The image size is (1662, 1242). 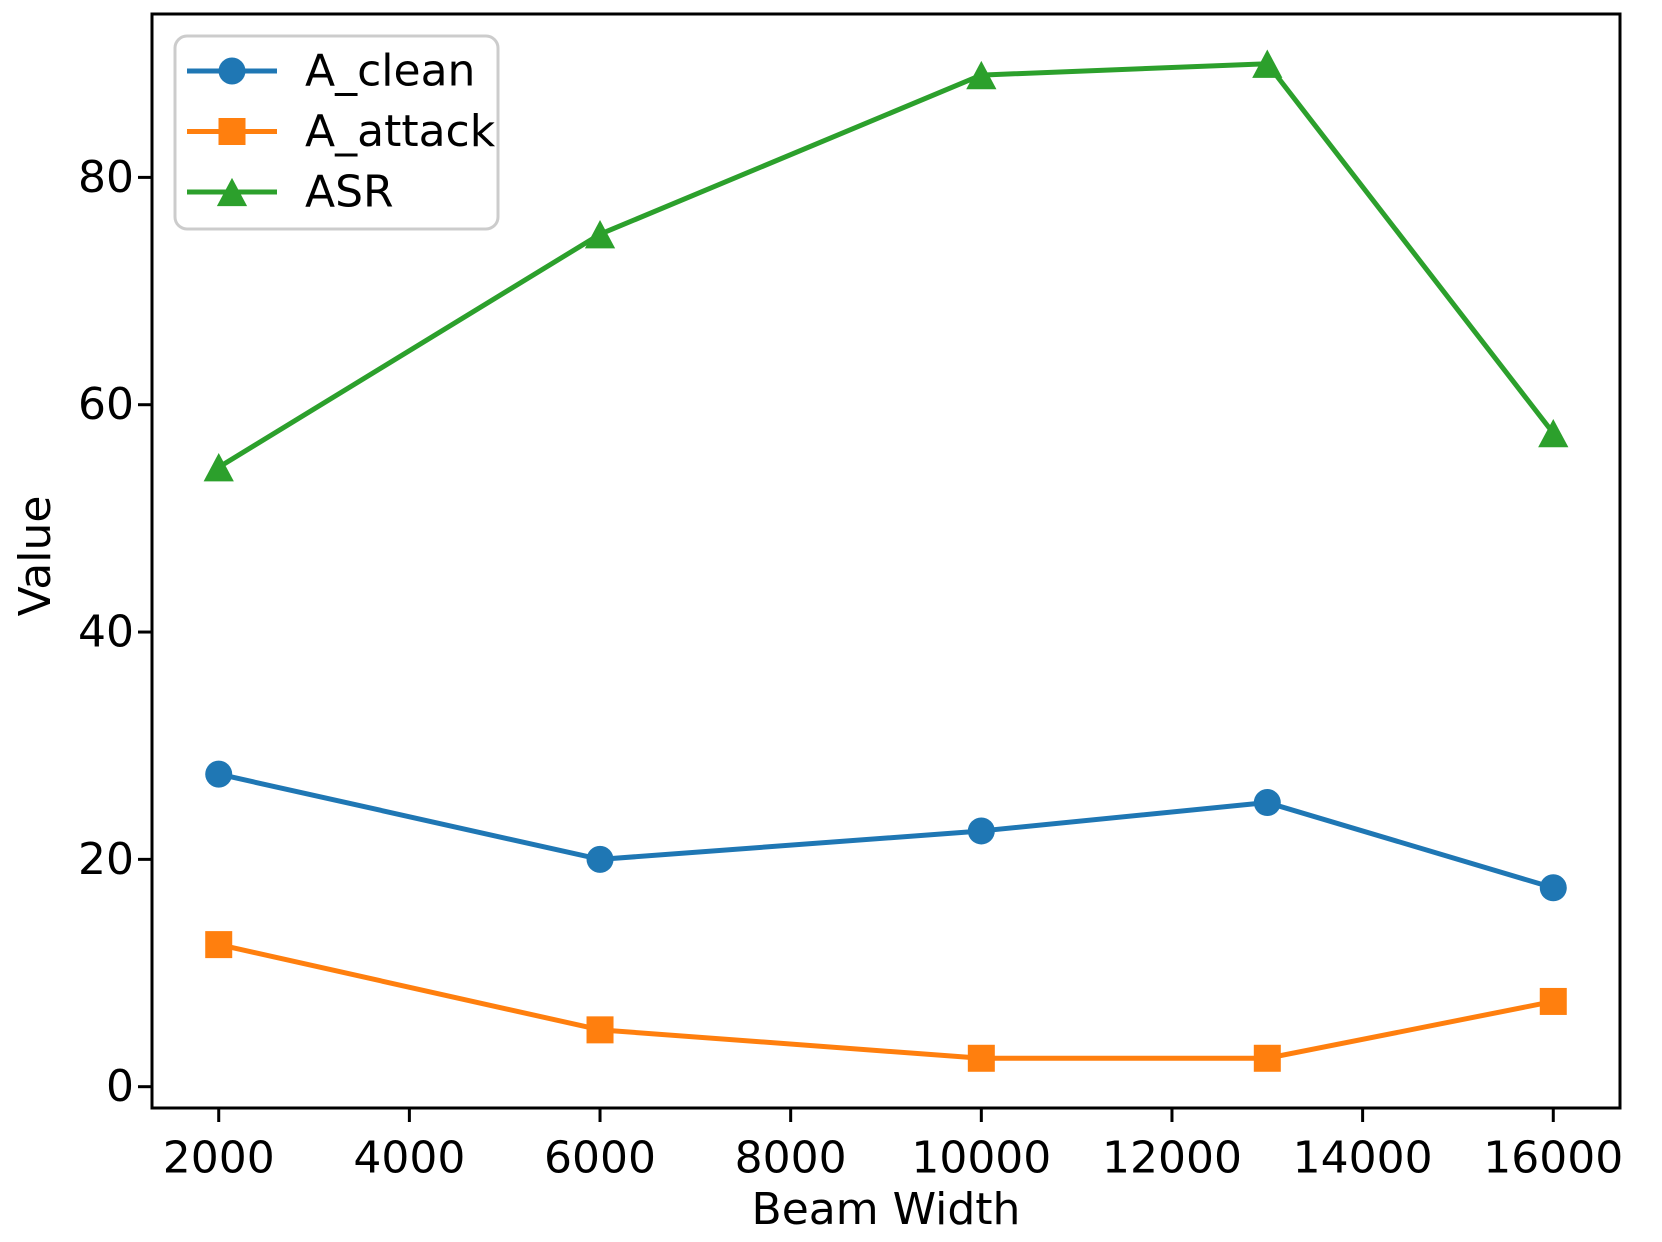 I want to click on x-tick-label: 6000, so click(x=600, y=1158).